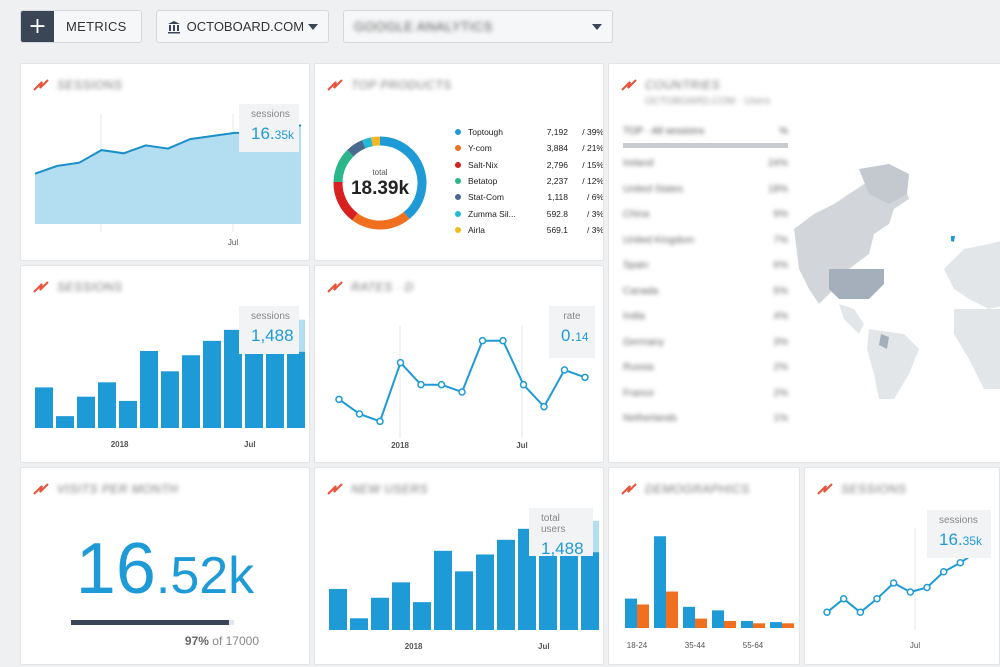 The width and height of the screenshot is (1000, 667). I want to click on legend-dot, so click(458, 164).